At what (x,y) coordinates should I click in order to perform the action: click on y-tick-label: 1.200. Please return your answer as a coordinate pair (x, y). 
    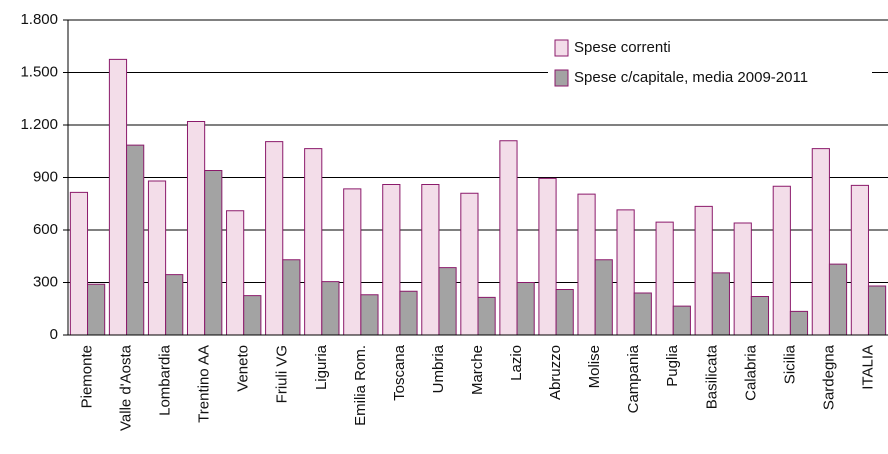
    Looking at the image, I should click on (39, 124).